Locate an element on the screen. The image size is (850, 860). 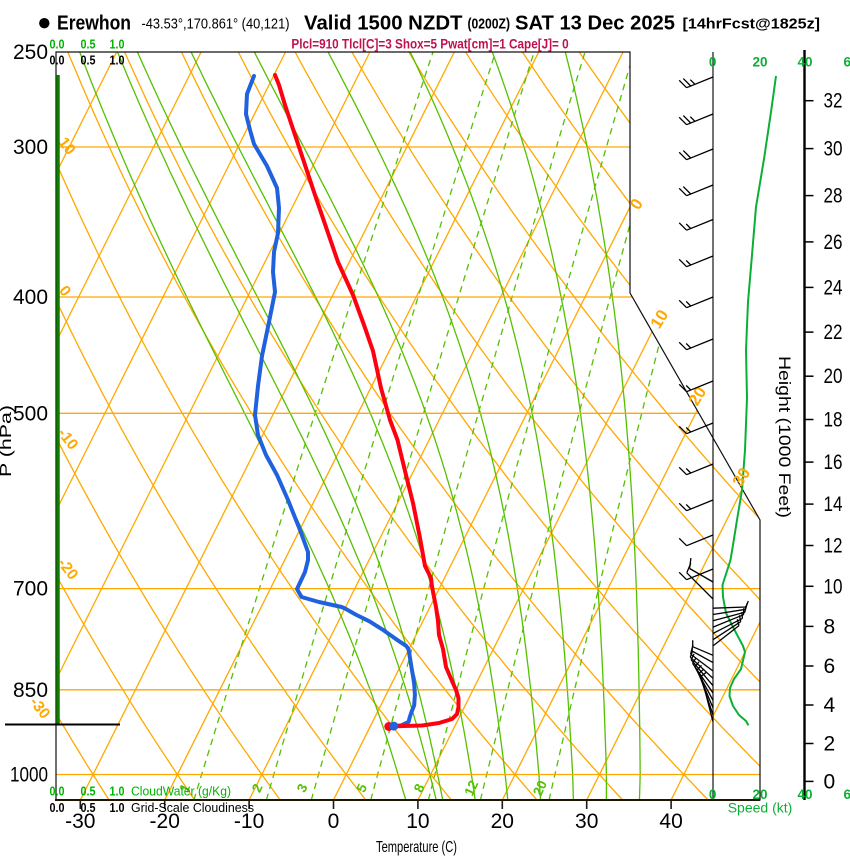
svg-text: Grid-Scale Cloudiness is located at coordinates (192, 808).